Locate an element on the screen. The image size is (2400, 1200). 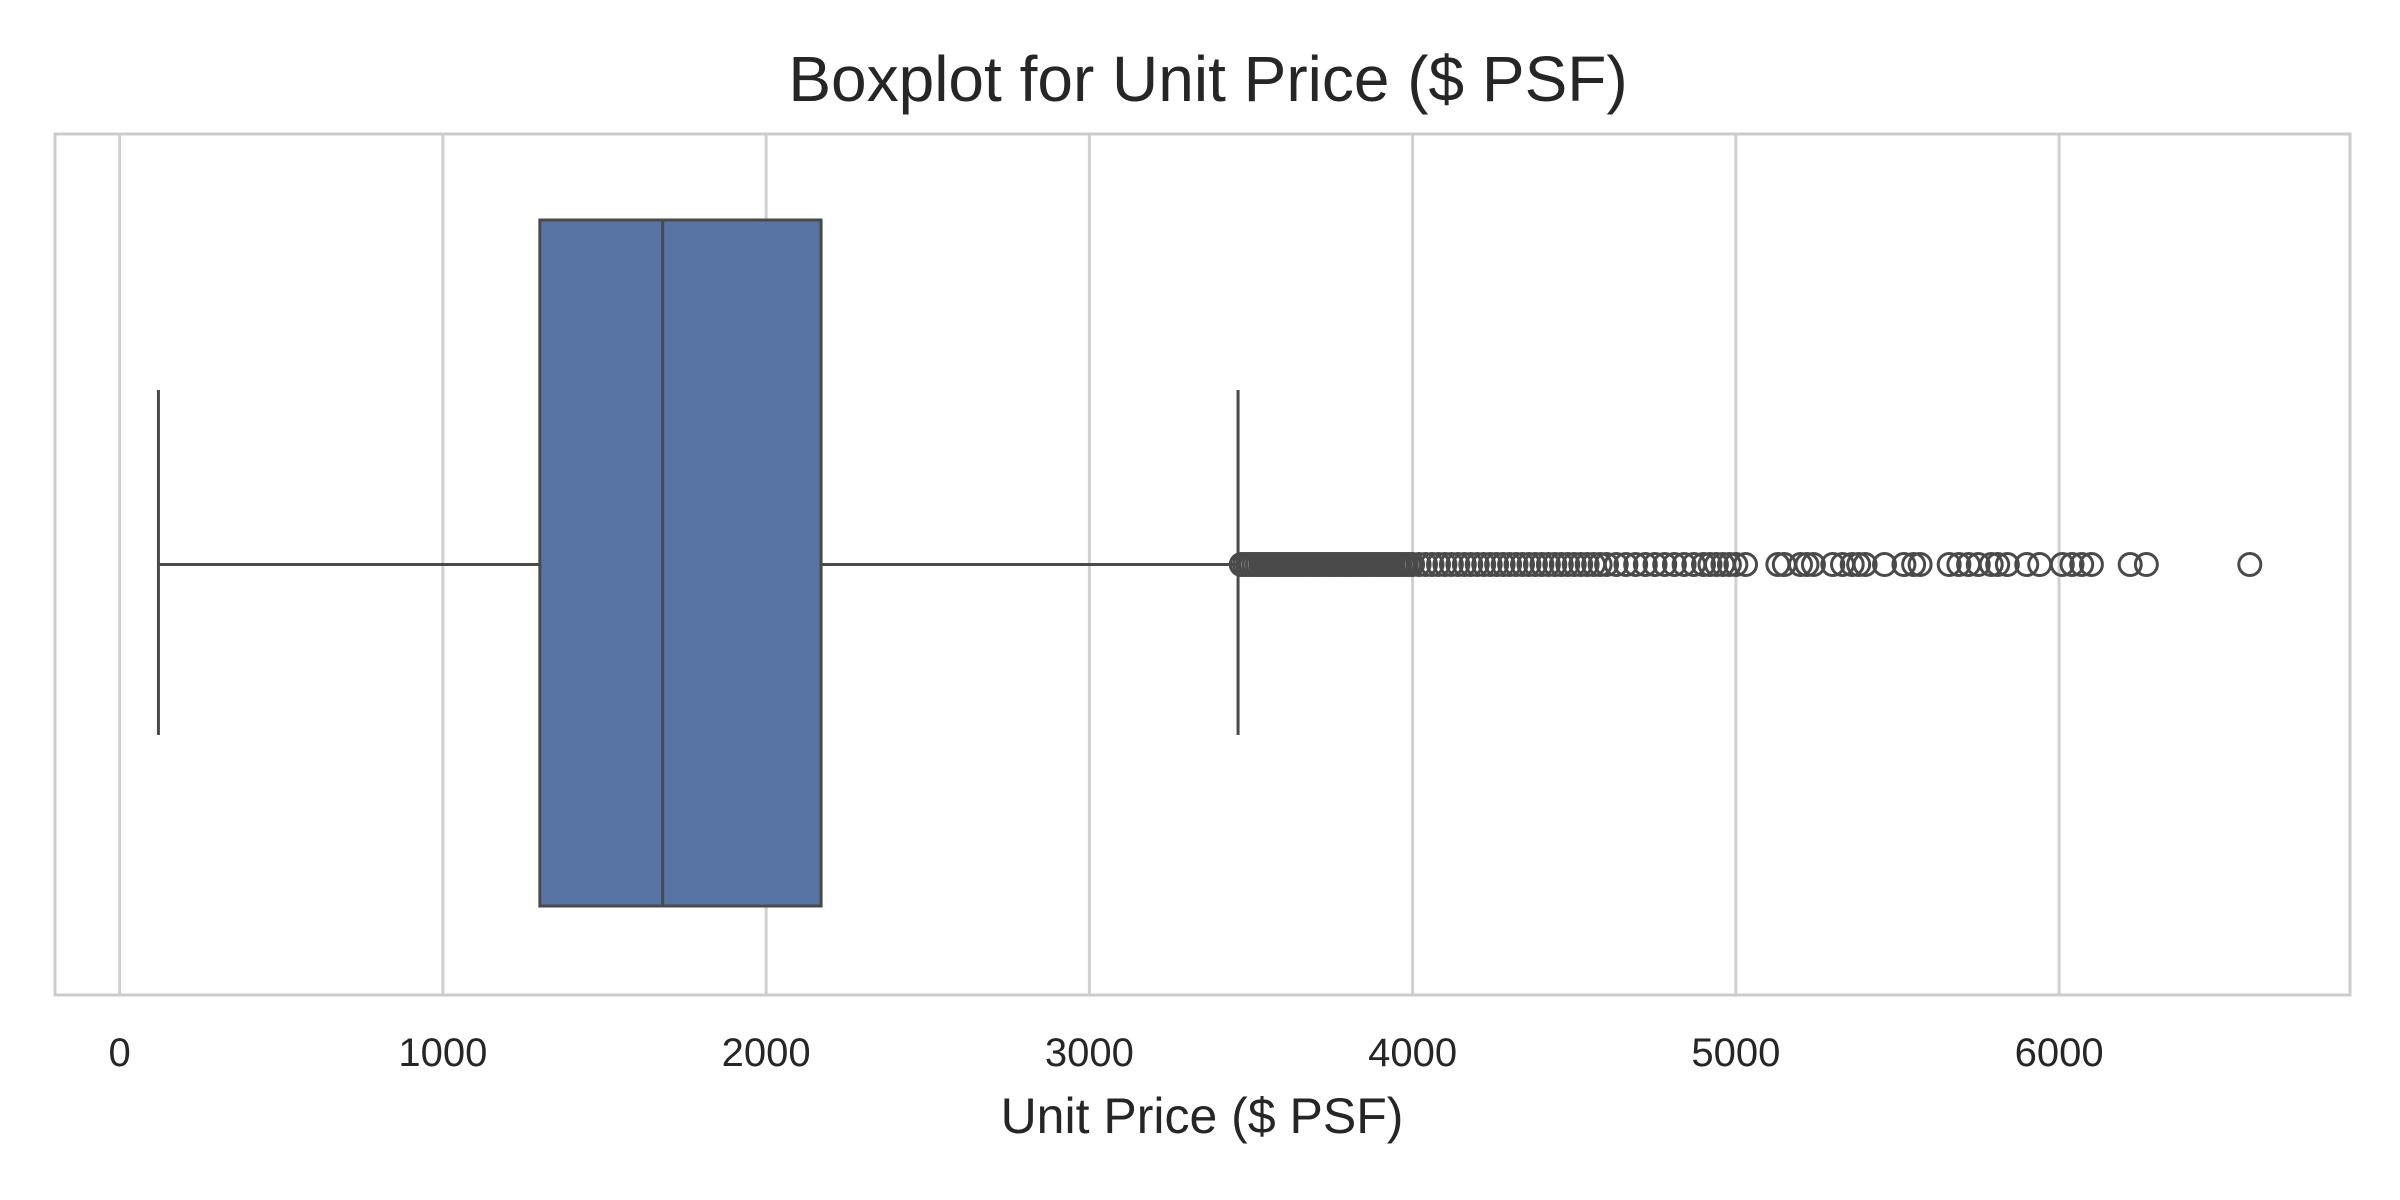
x-tick-label: 0 is located at coordinates (120, 1053).